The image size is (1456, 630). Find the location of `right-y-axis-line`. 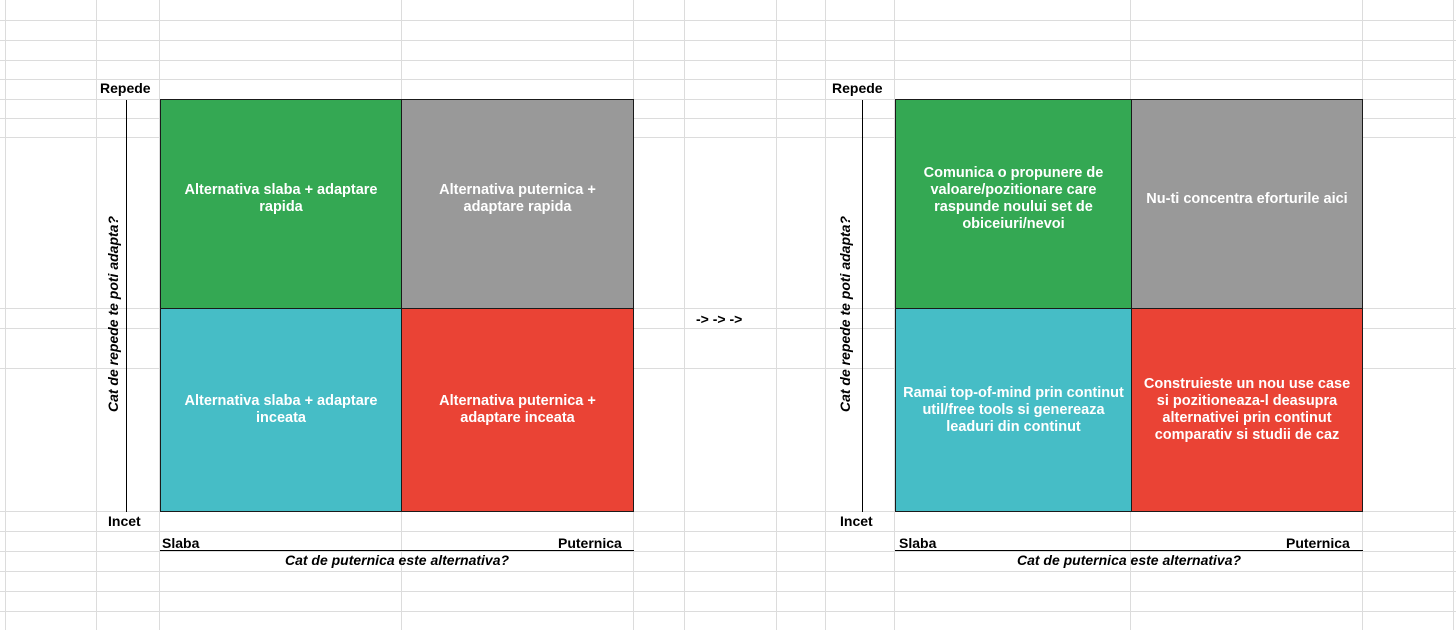

right-y-axis-line is located at coordinates (862, 306).